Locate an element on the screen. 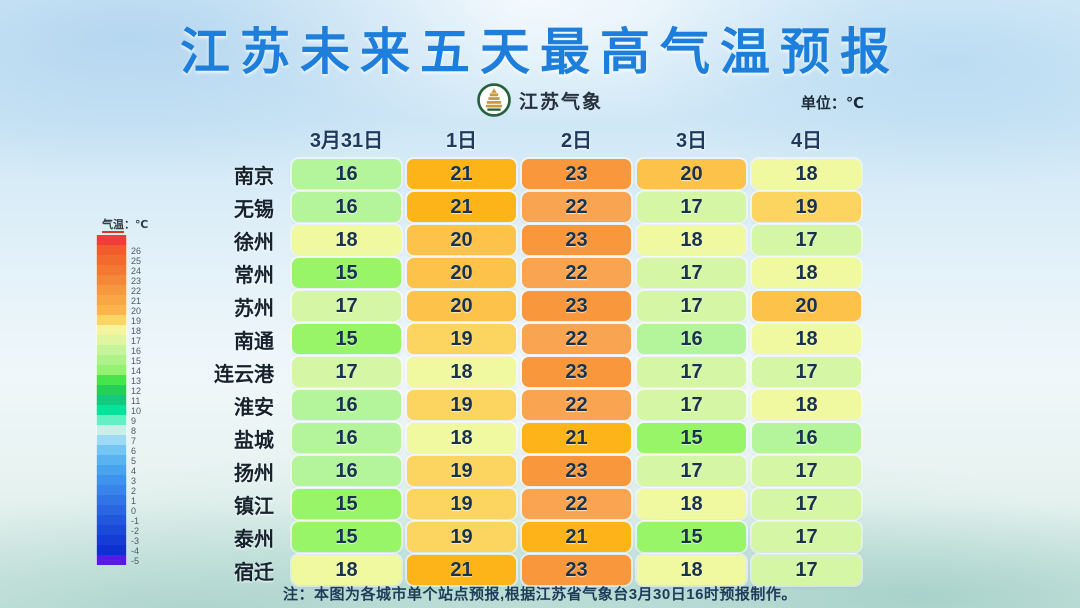  legend-label: 20 is located at coordinates (136, 311).